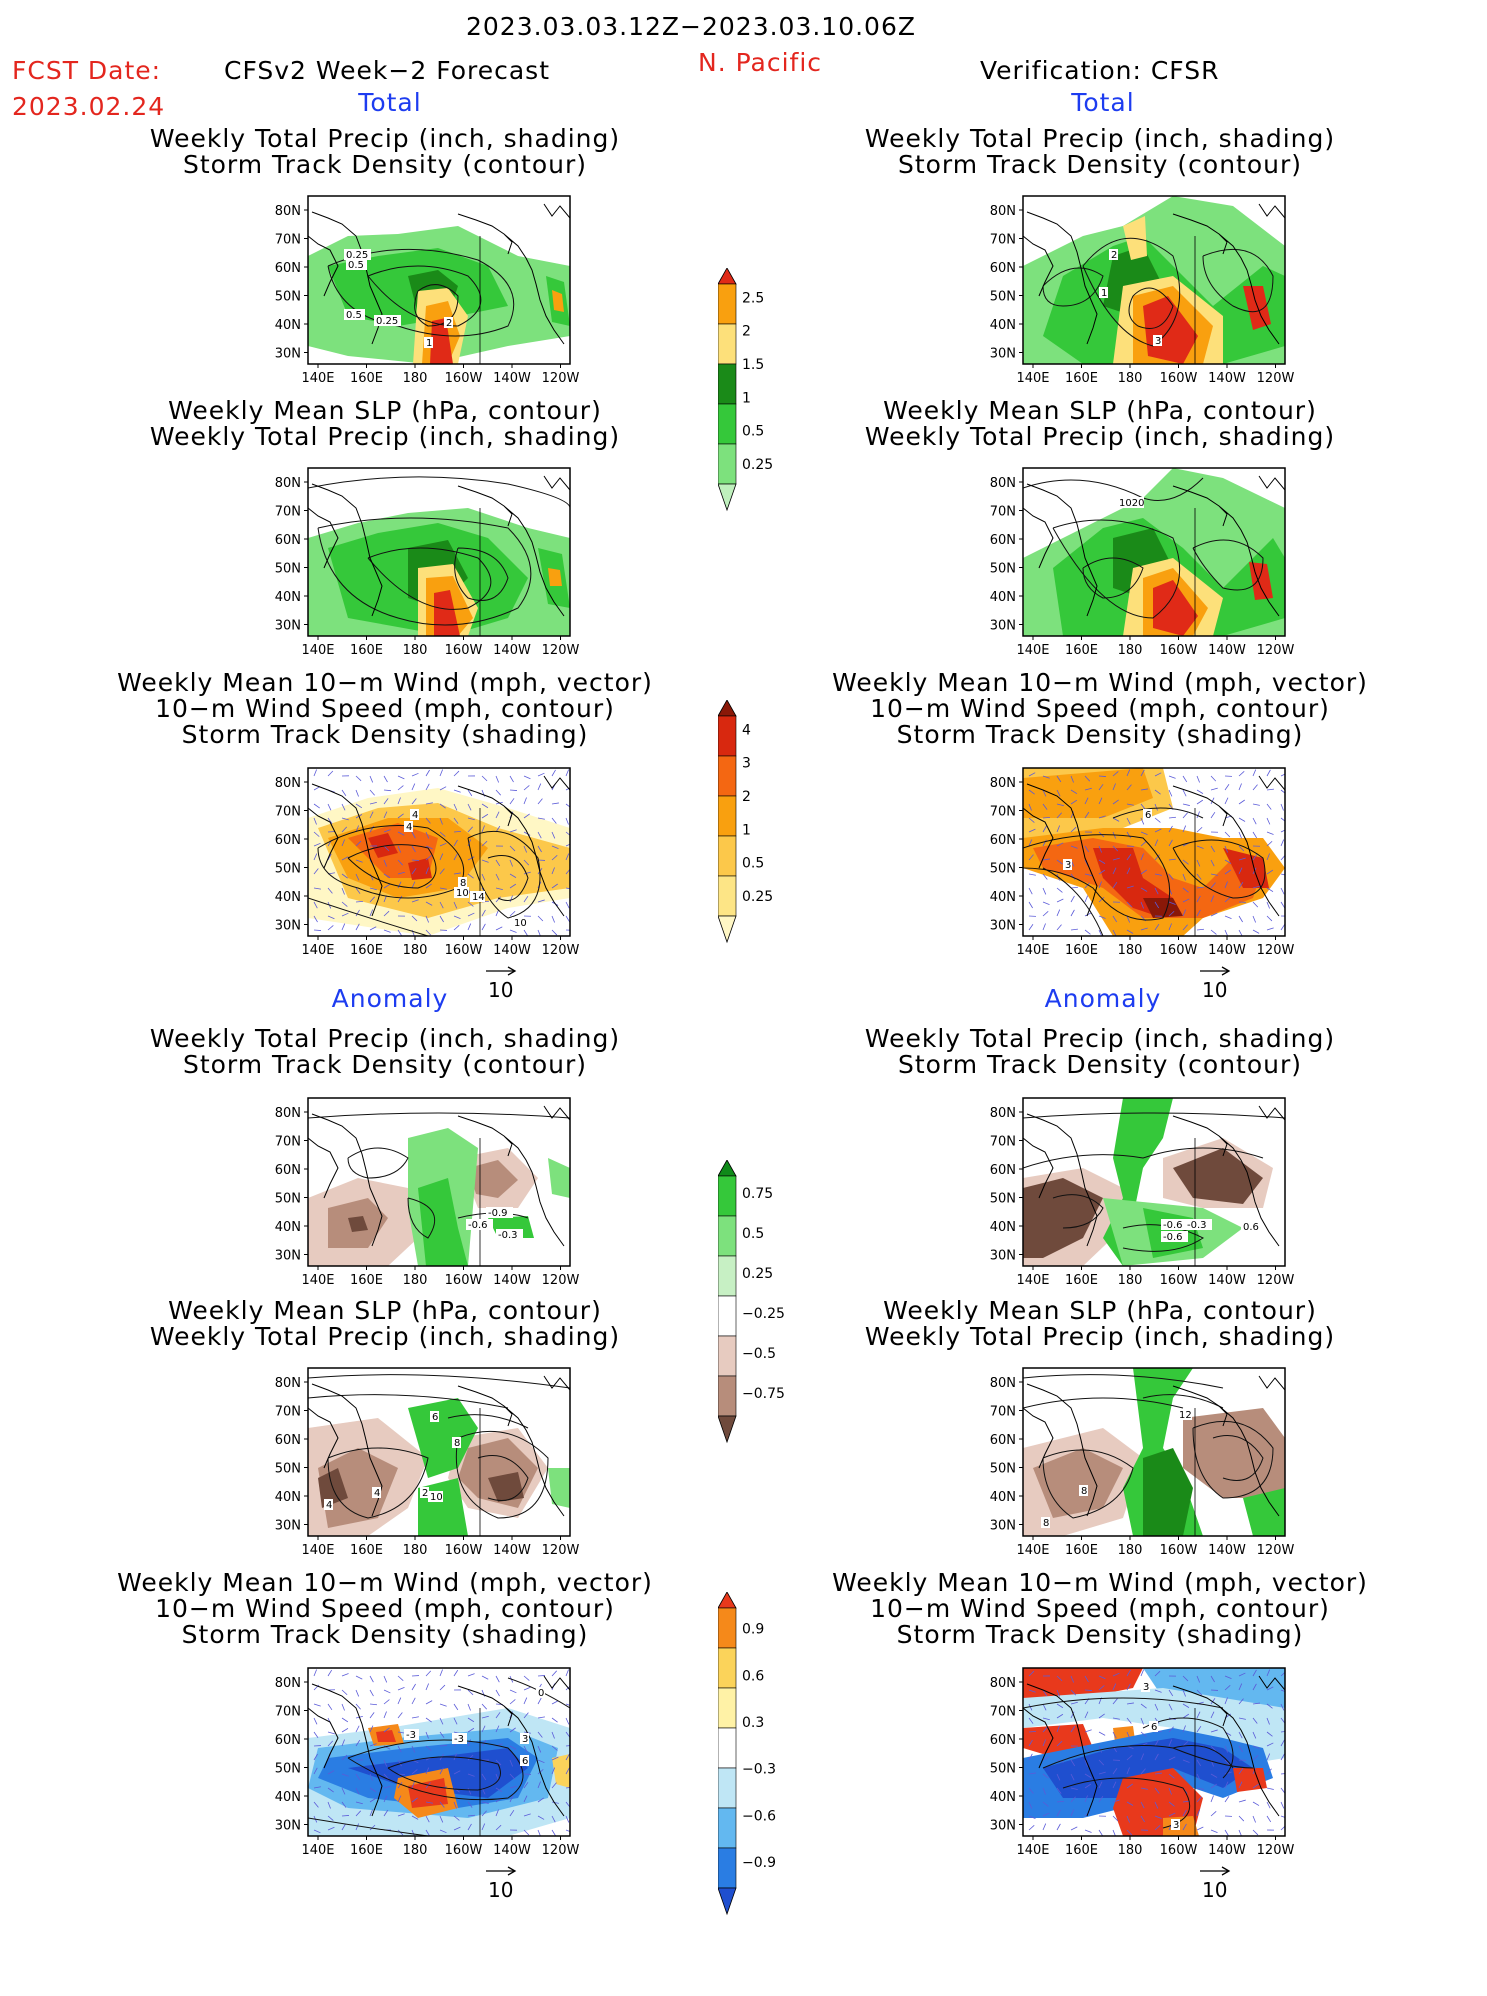 The width and height of the screenshot is (1487, 1996). Describe the element at coordinates (508, 1235) in the screenshot. I see `contour-label: -0.3` at that location.